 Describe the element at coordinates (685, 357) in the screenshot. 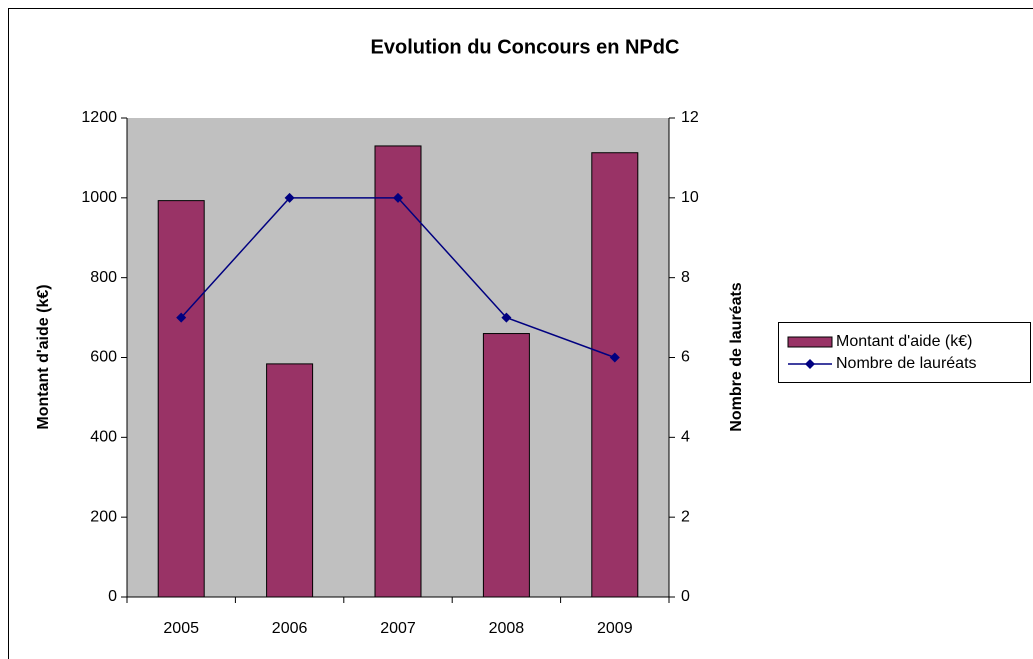

I see `y2-tick-label: 6` at that location.